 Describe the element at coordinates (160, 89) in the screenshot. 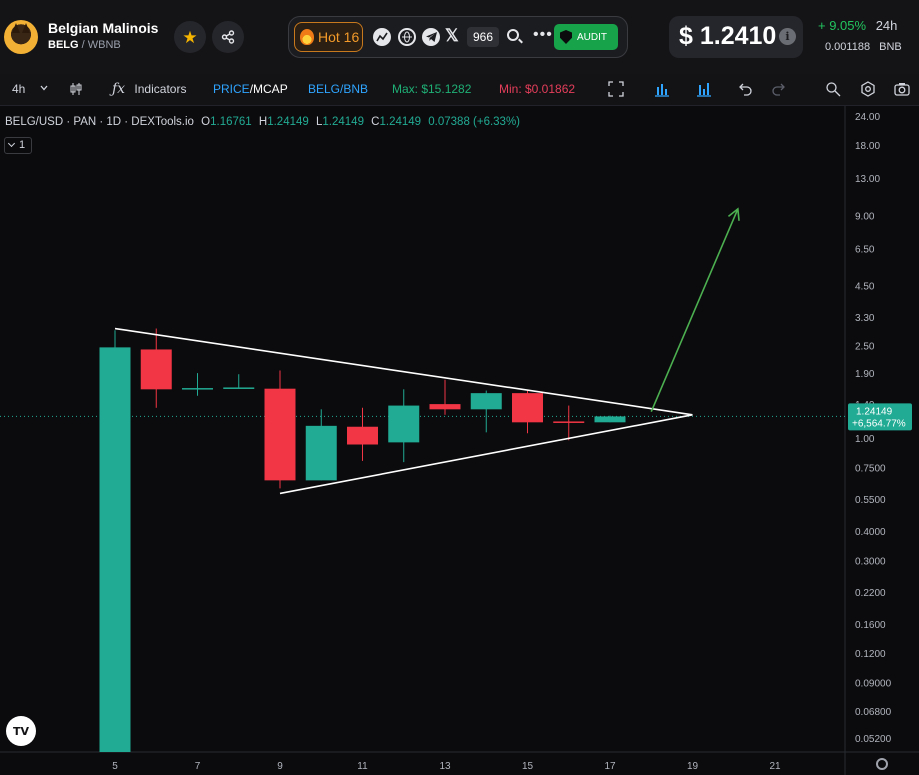

I see `indicators-label: Indicators` at that location.